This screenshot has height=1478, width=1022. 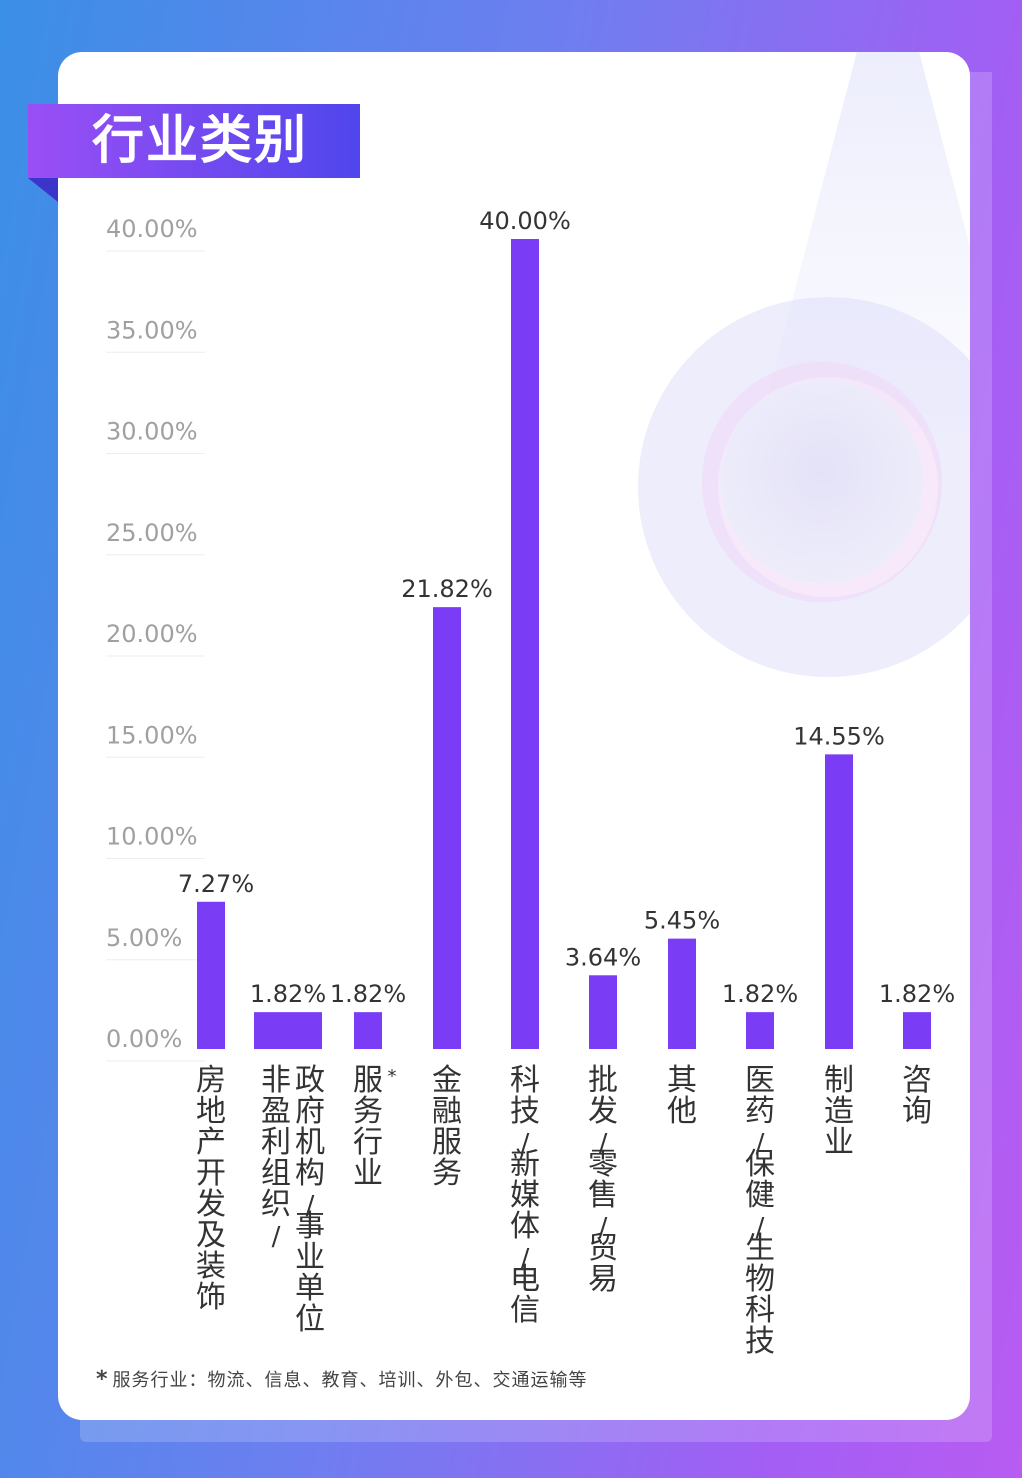 I want to click on y-tick-label: 40.00%, so click(x=152, y=229).